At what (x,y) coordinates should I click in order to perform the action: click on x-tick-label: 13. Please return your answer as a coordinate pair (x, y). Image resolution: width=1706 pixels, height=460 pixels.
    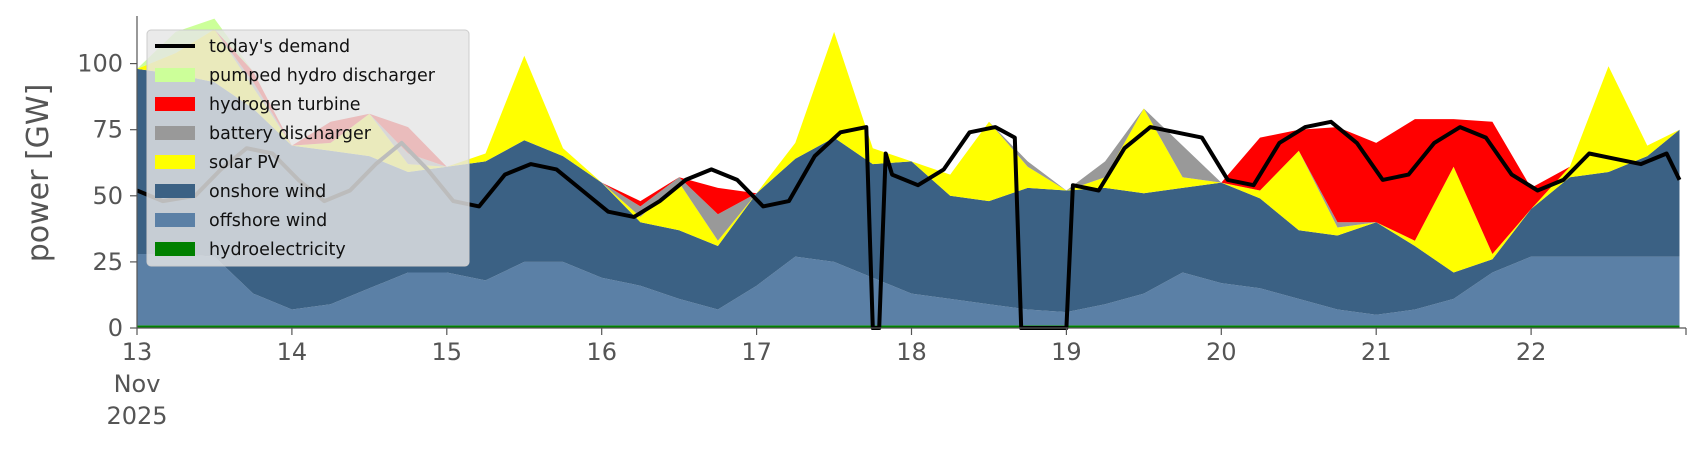
    Looking at the image, I should click on (137, 352).